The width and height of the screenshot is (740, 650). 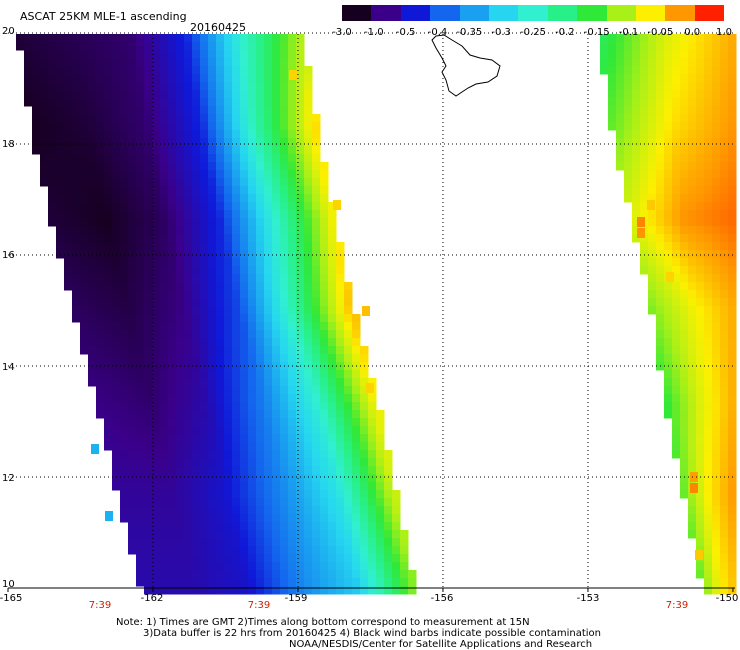 I want to click on colorbar-tick-label: -0.3, so click(x=501, y=32).